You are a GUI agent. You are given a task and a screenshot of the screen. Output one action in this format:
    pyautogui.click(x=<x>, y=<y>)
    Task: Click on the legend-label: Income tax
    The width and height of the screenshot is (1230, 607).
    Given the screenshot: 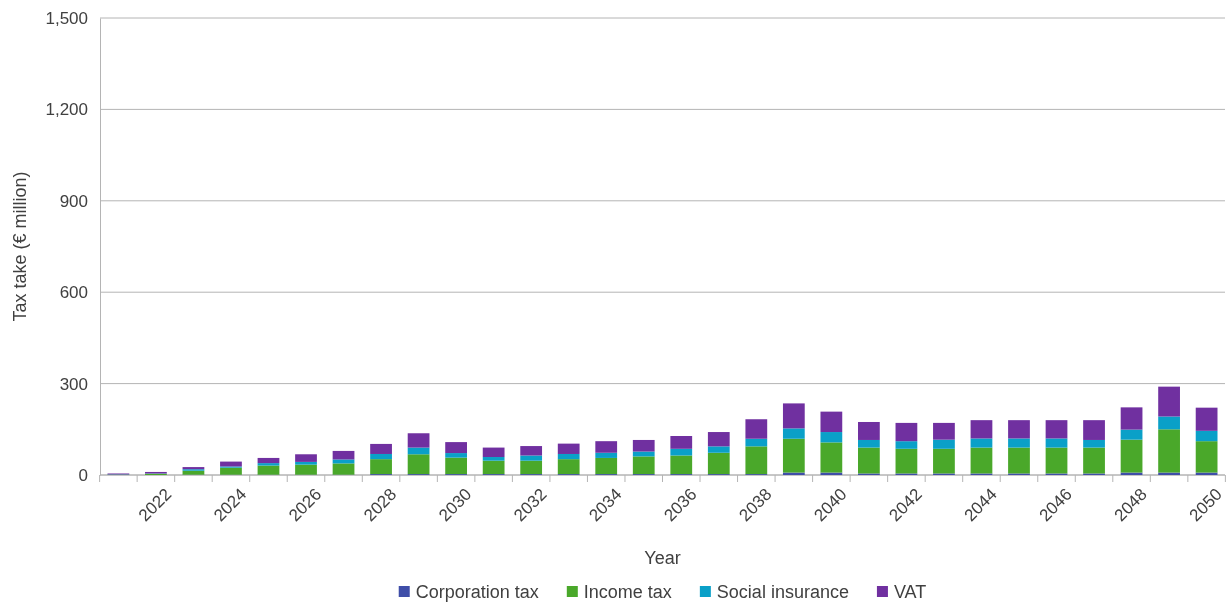 What is the action you would take?
    pyautogui.click(x=627, y=592)
    